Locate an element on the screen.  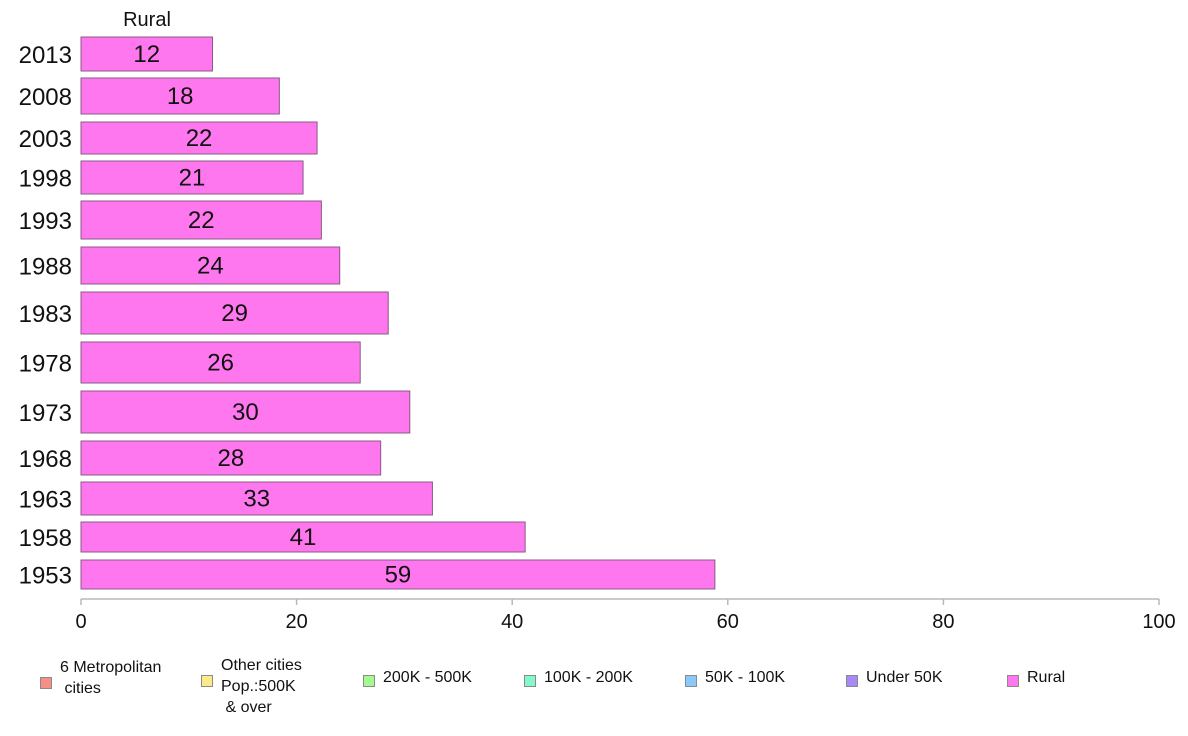
bar-1983 is located at coordinates (234, 313).